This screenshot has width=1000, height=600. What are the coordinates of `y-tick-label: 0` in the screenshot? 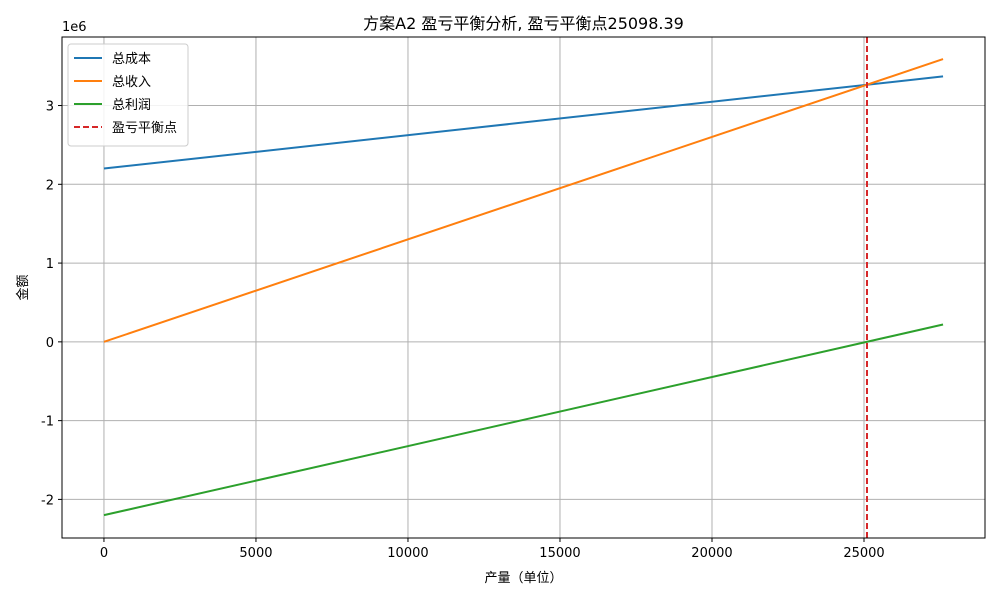 It's located at (50, 343).